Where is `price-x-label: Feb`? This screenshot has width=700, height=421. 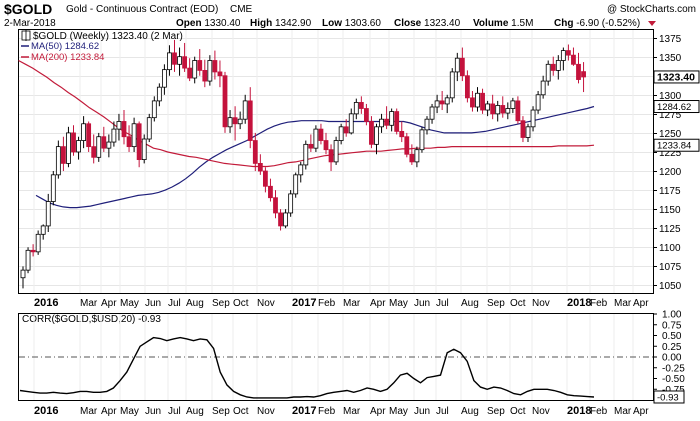 price-x-label: Feb is located at coordinates (327, 303).